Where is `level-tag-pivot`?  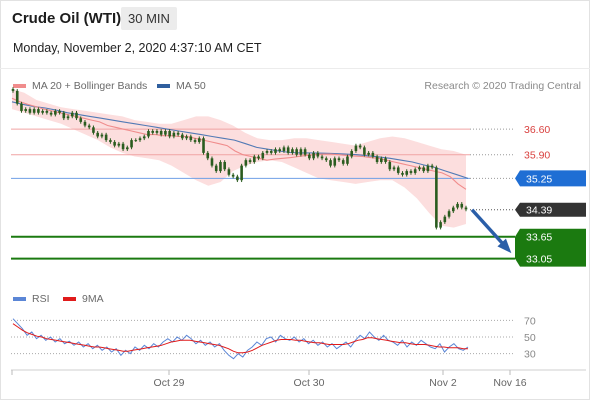
level-tag-pivot is located at coordinates (550, 178).